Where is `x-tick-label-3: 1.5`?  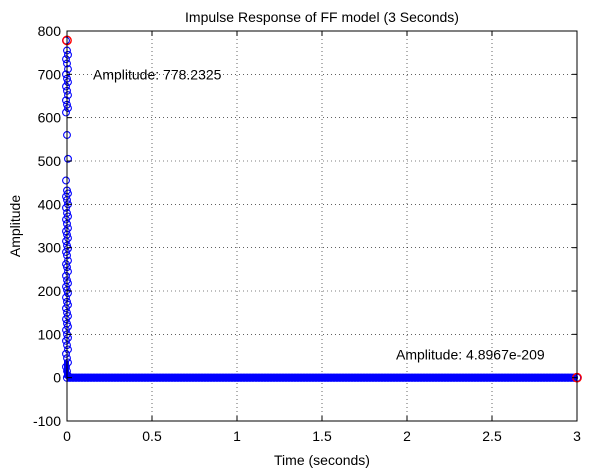
x-tick-label-3: 1.5 is located at coordinates (322, 436).